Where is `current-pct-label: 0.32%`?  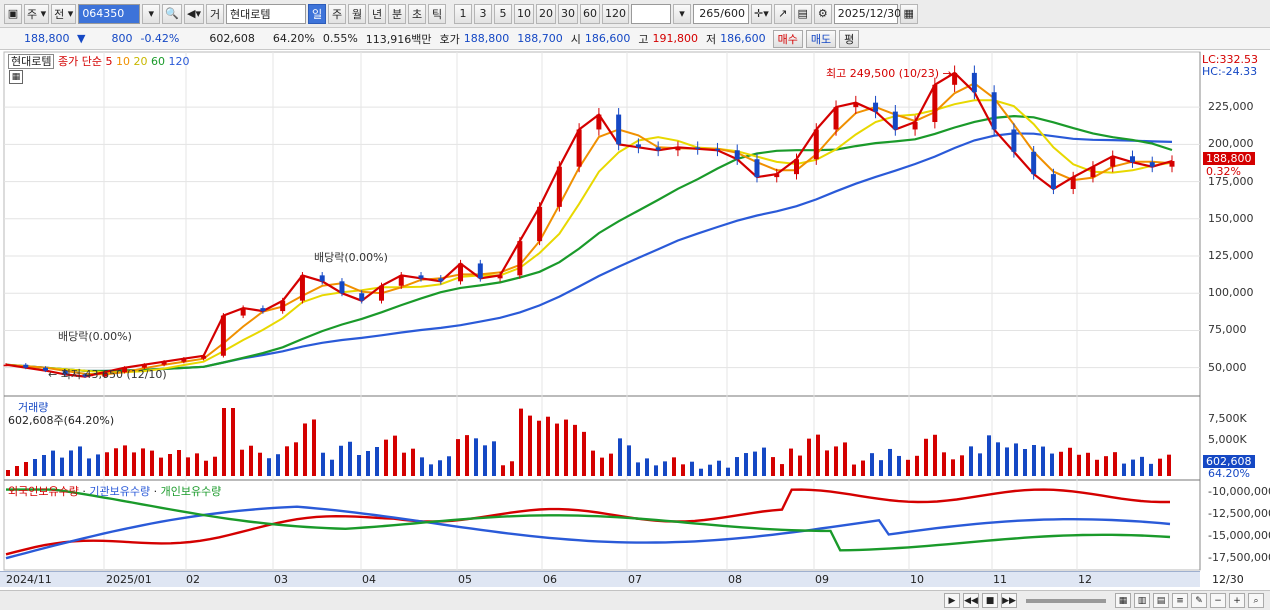 current-pct-label: 0.32% is located at coordinates (1223, 171).